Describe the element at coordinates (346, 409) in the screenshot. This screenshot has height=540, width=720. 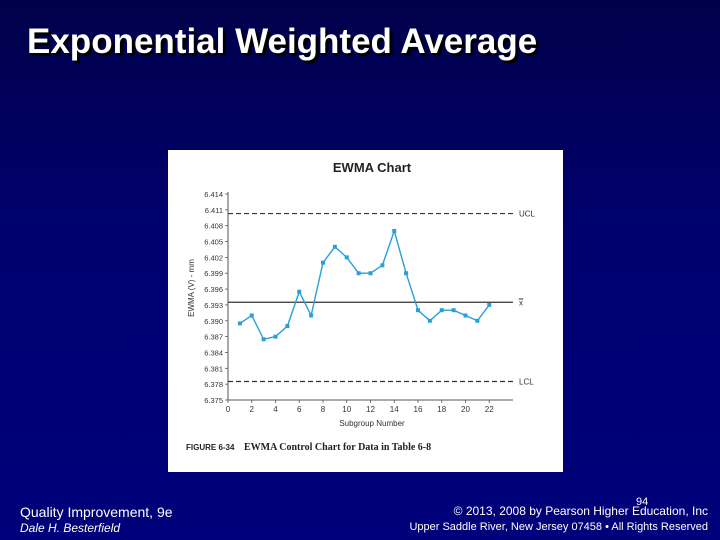
I see `x-tick-label: 10` at that location.